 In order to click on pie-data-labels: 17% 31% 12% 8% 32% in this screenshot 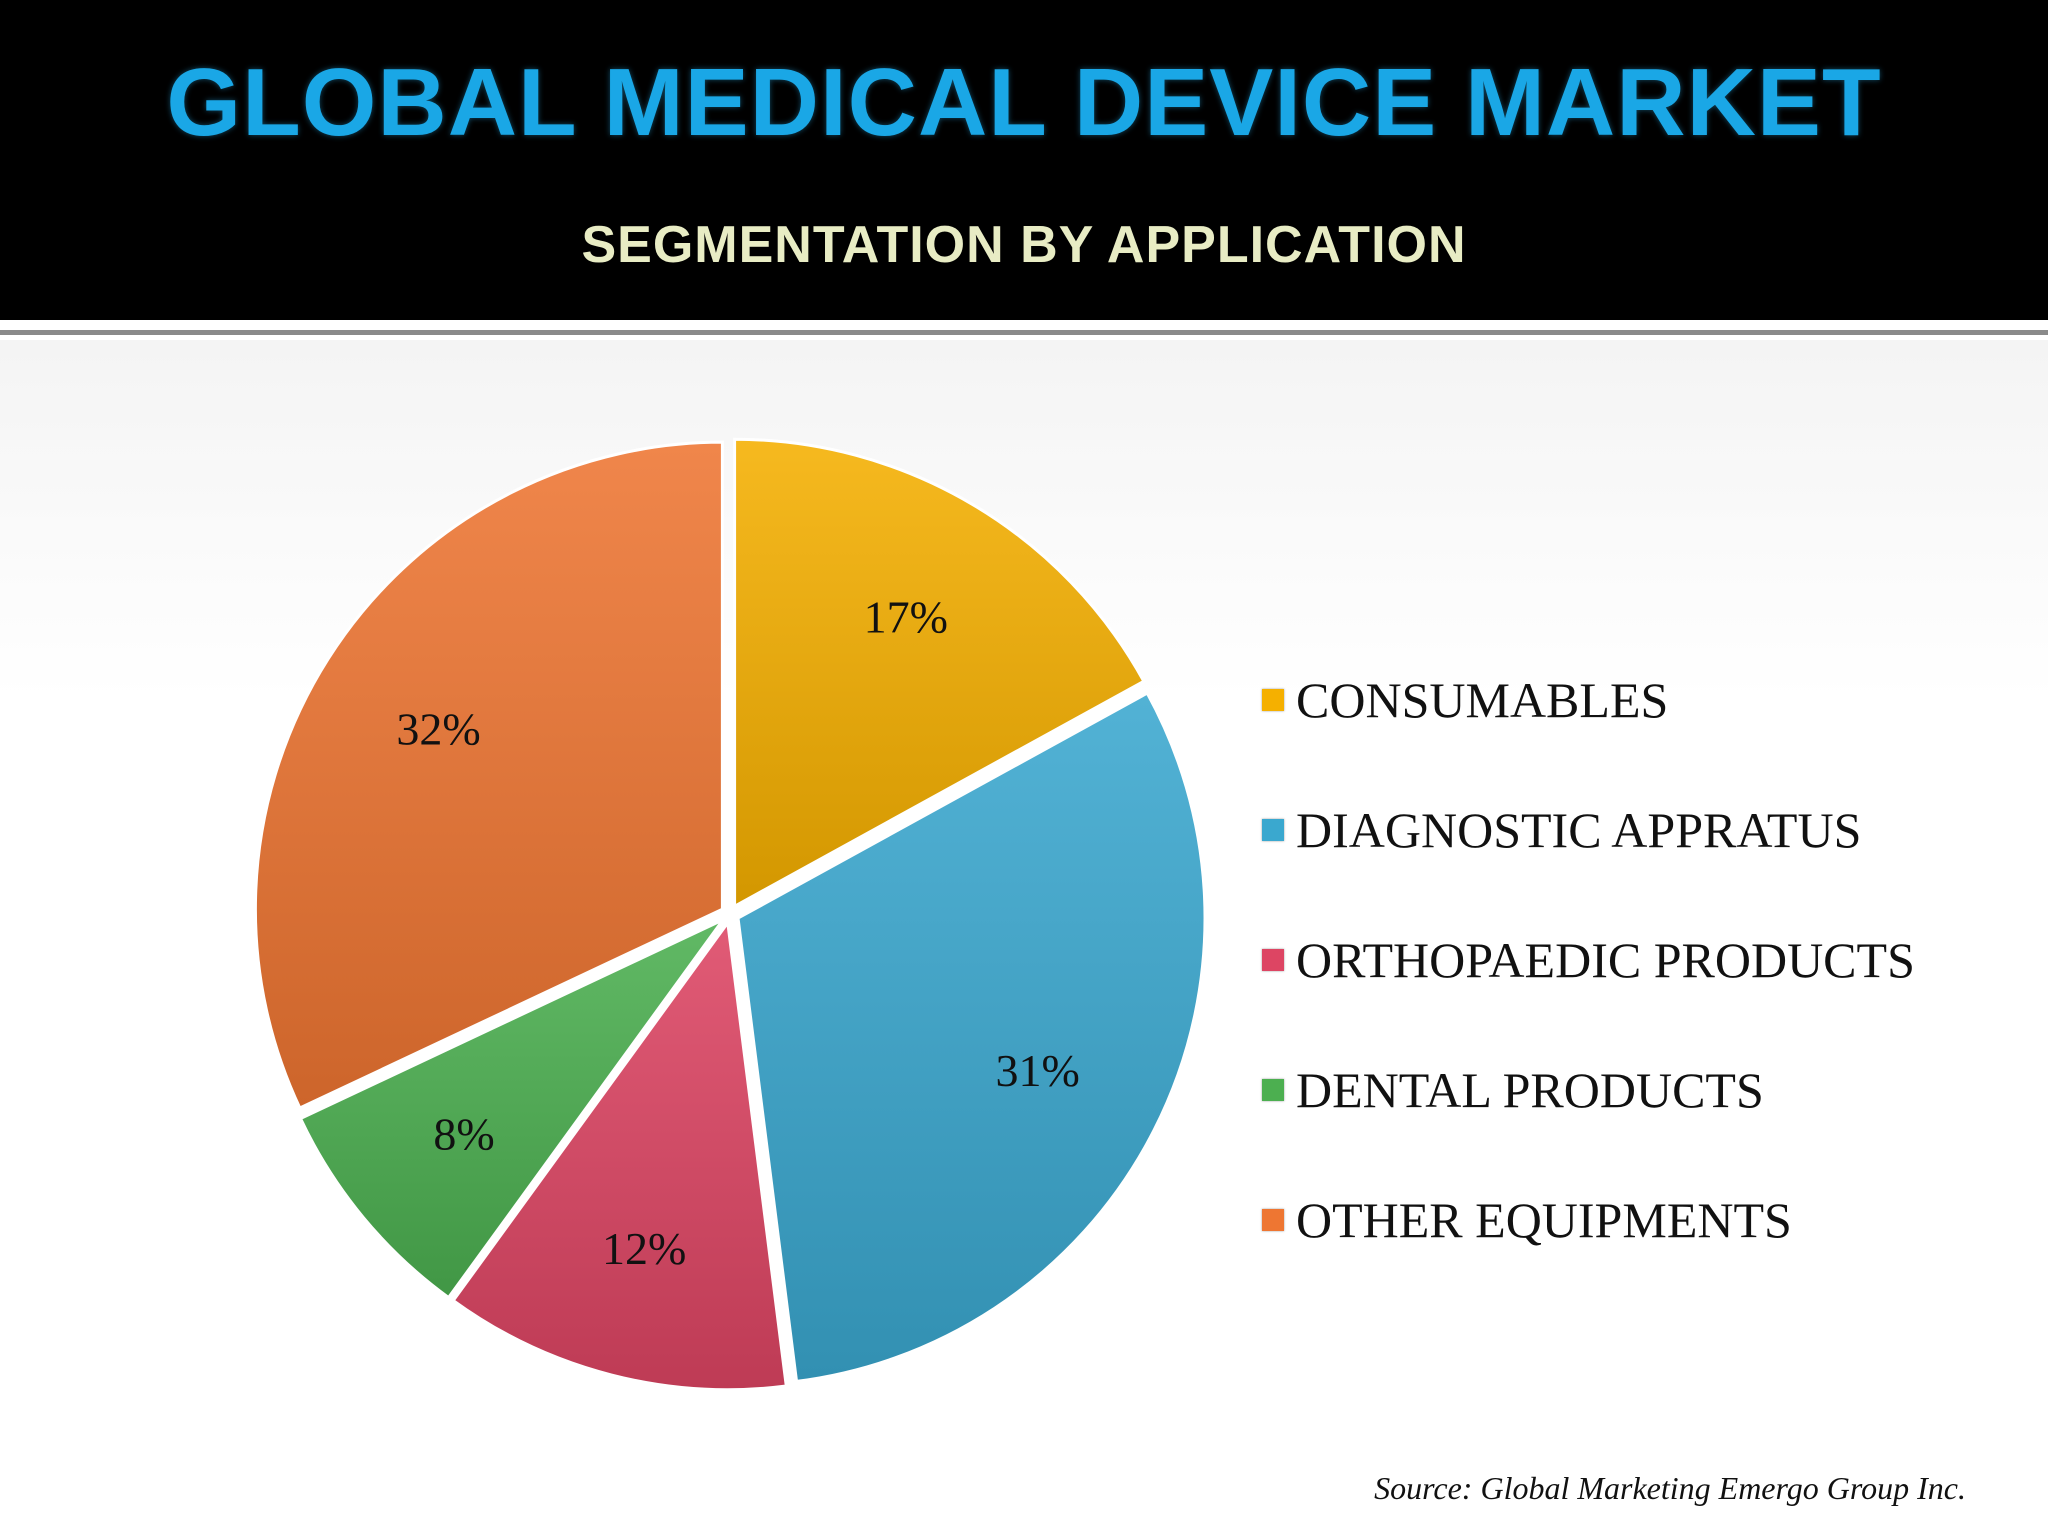, I will do `click(737, 932)`.